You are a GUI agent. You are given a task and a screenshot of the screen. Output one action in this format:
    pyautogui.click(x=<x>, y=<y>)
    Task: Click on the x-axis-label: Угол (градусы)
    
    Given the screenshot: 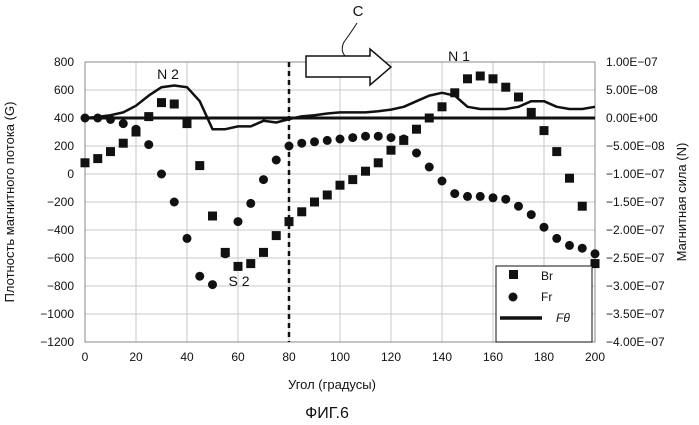 What is the action you would take?
    pyautogui.click(x=332, y=384)
    